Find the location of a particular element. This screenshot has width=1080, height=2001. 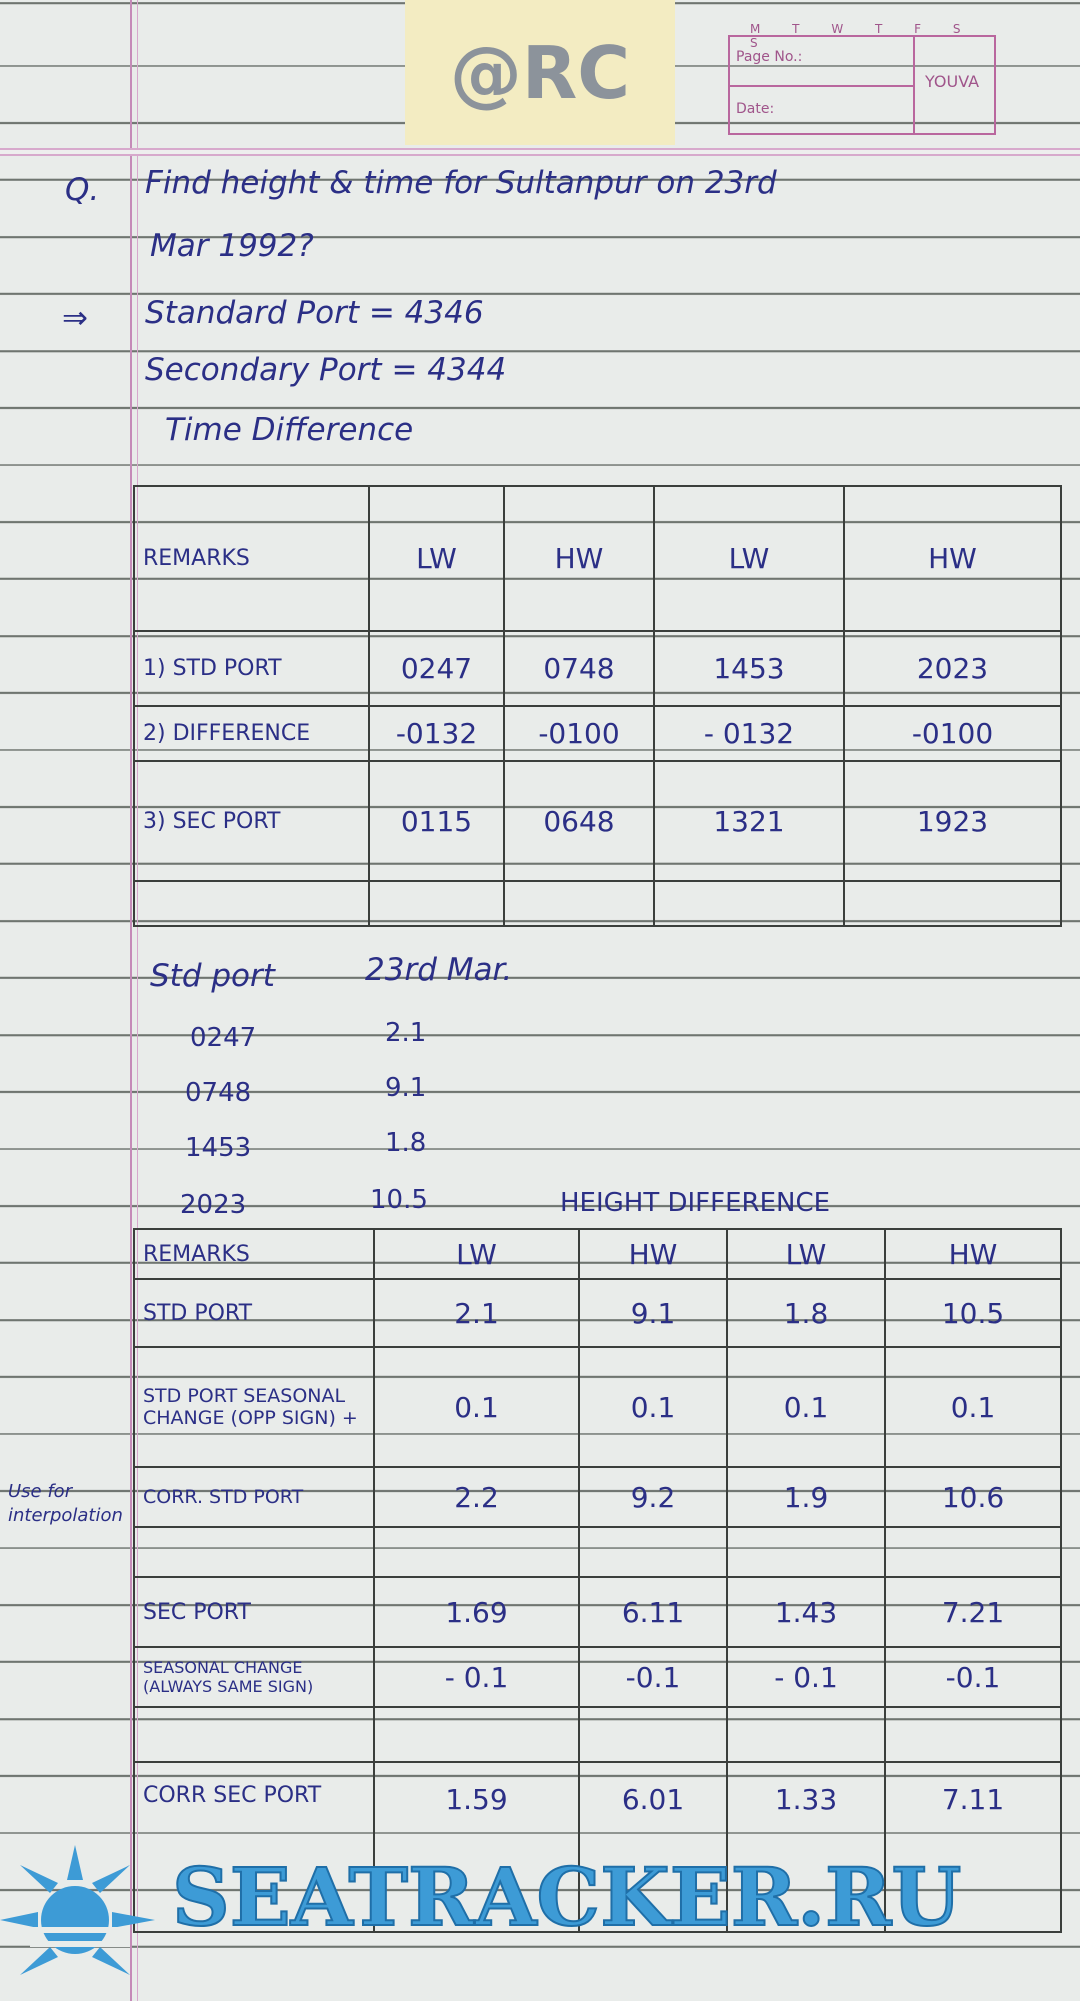

watermark: SEATRACKER.RU is located at coordinates (566, 1897).